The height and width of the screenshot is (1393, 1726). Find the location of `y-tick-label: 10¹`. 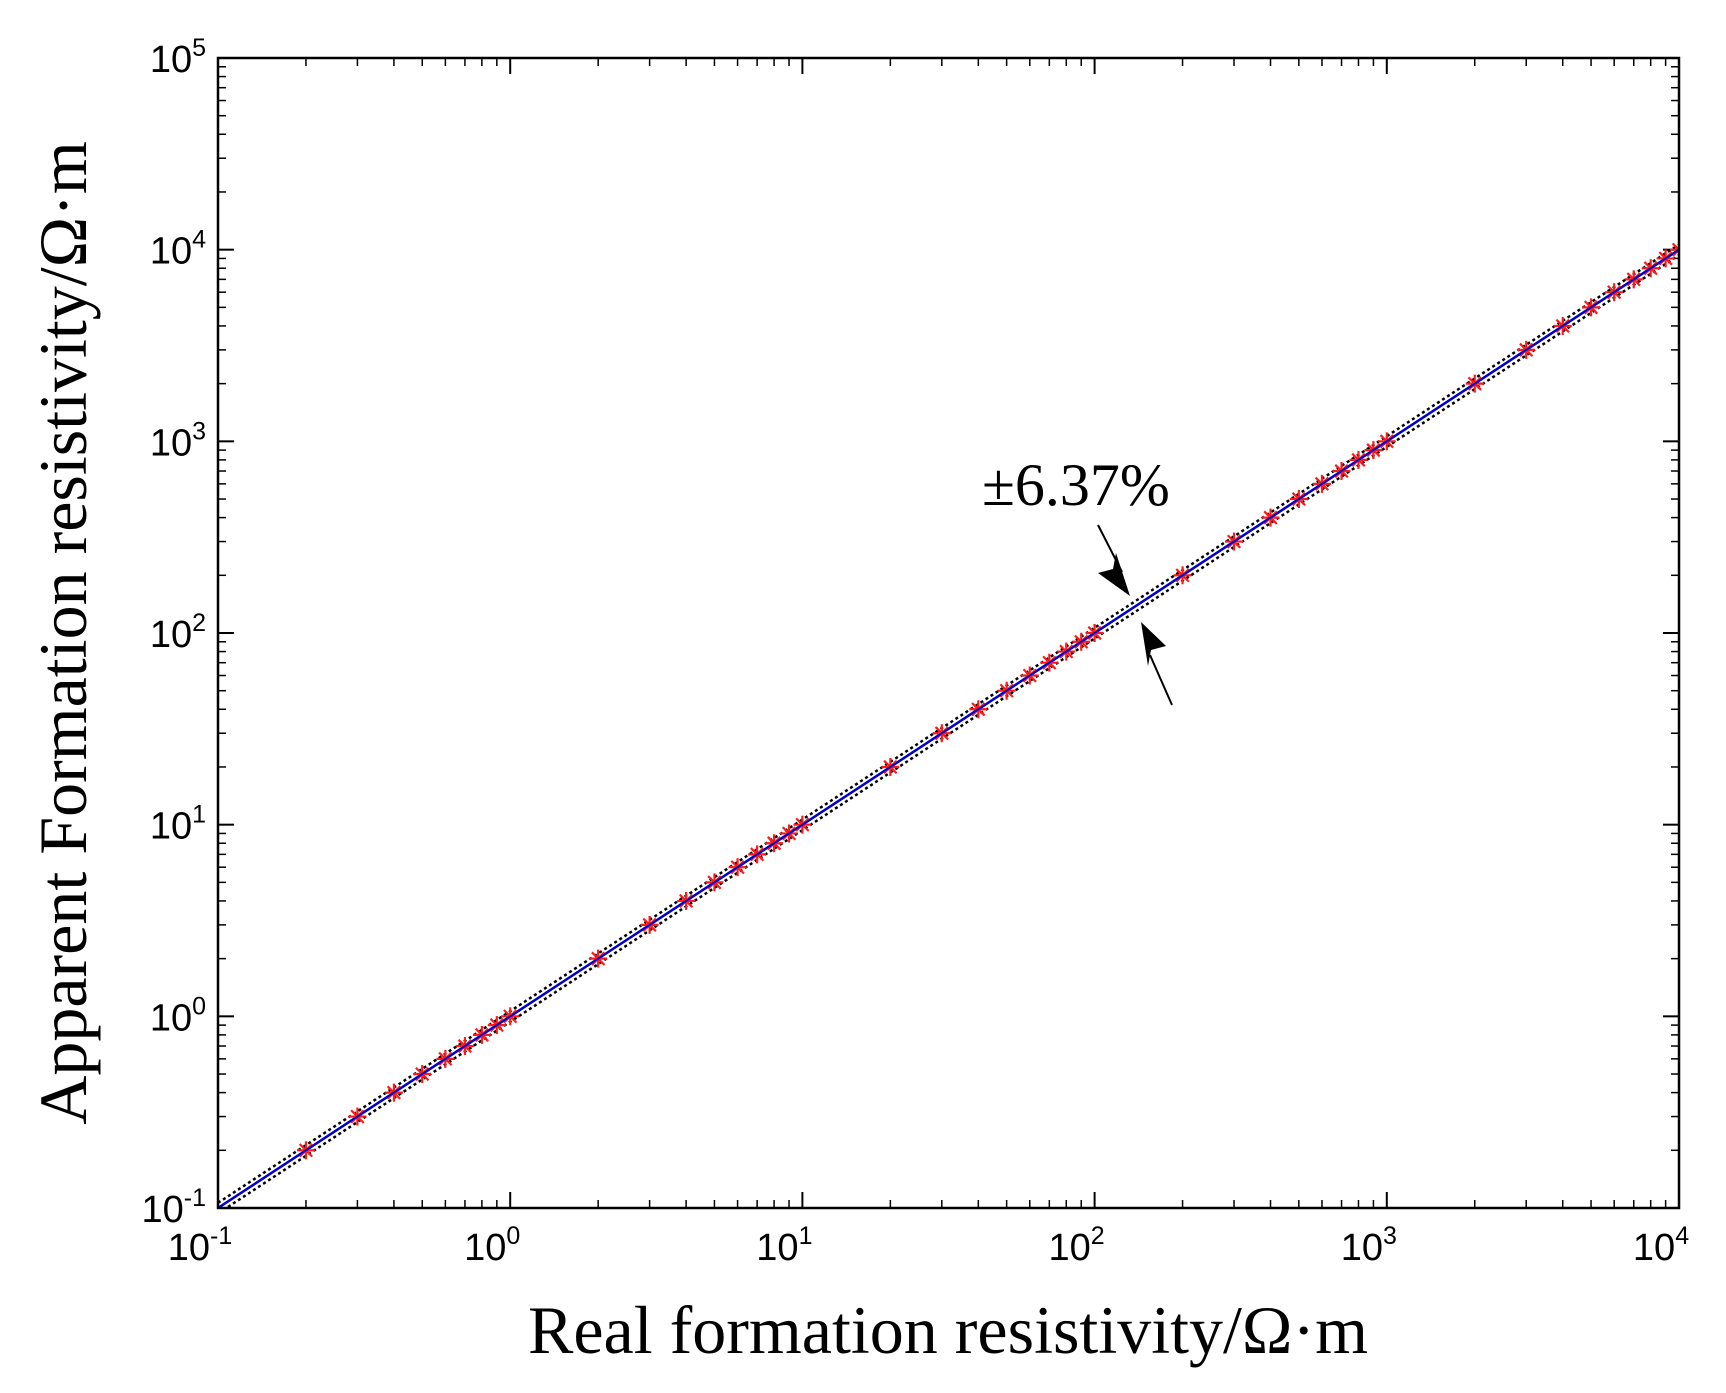

y-tick-label: 10¹ is located at coordinates (178, 824).